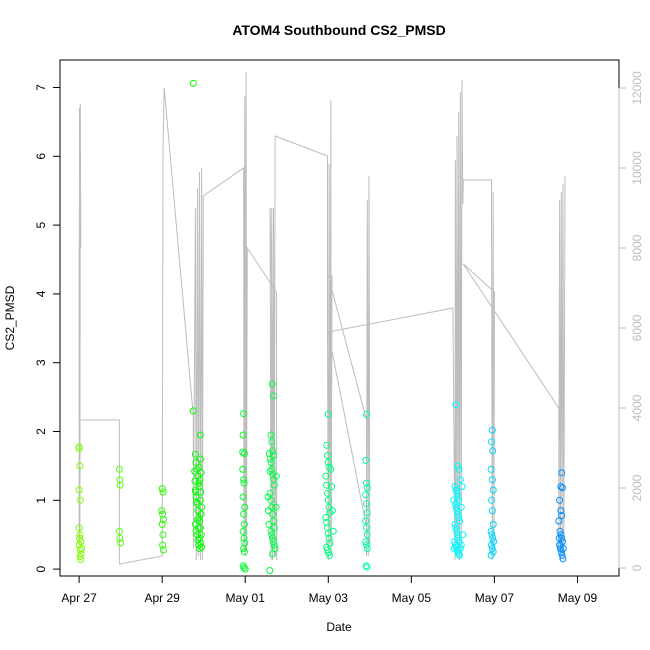  What do you see at coordinates (338, 30) in the screenshot?
I see `chart-title: ATOM4 Southbound CS2_PMSD` at bounding box center [338, 30].